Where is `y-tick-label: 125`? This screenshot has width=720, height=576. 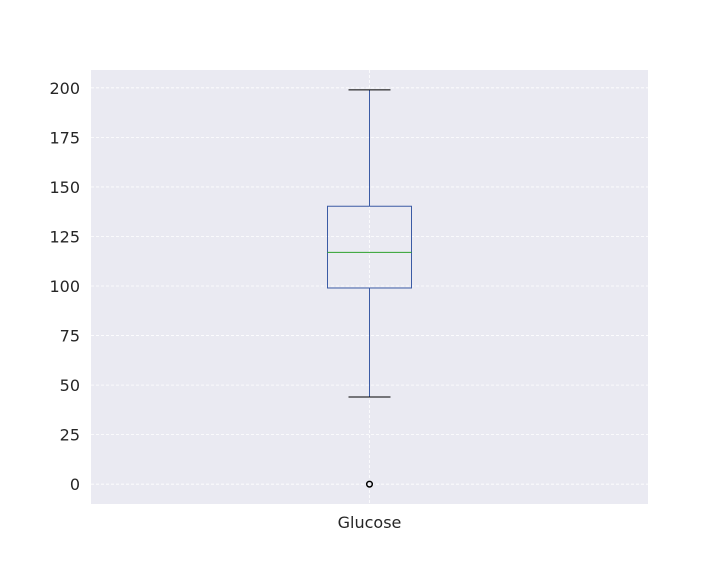 y-tick-label: 125 is located at coordinates (64, 236).